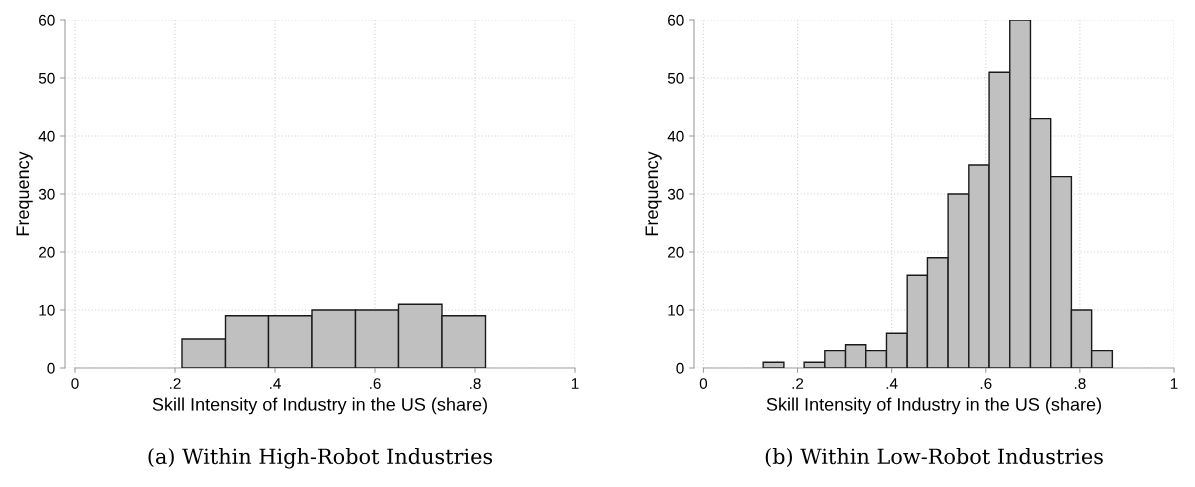 Image resolution: width=1195 pixels, height=487 pixels. What do you see at coordinates (934, 458) in the screenshot?
I see `text: (b) Within Low-Robot Industries` at bounding box center [934, 458].